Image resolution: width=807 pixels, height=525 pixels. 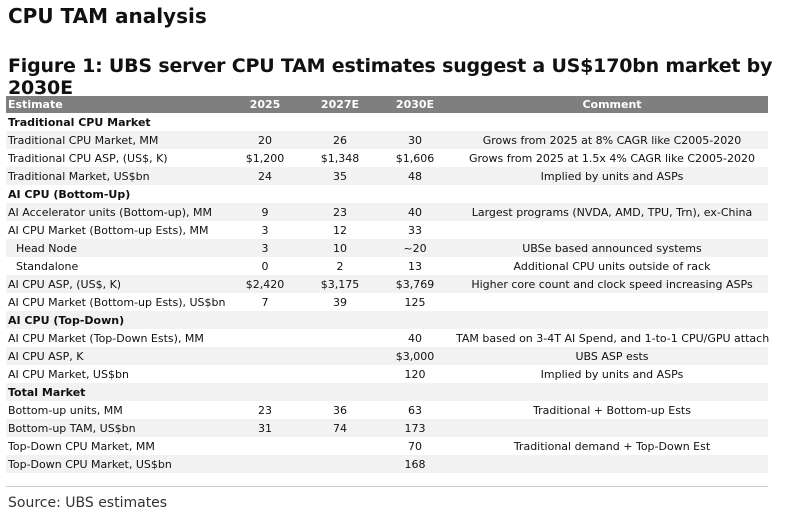 What do you see at coordinates (339, 428) in the screenshot?
I see `cell-2027e: 74` at bounding box center [339, 428].